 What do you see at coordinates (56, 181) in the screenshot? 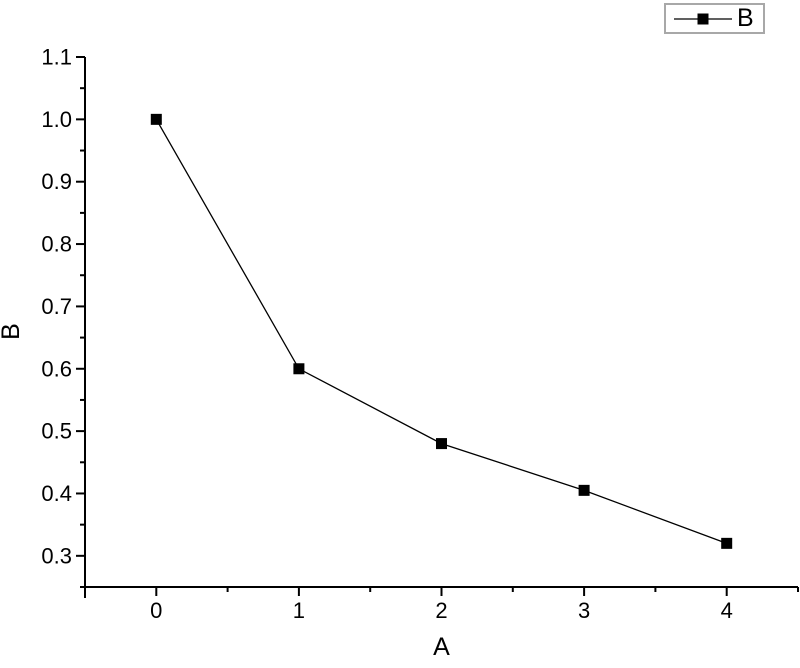
I see `y-tick-label: 0.9` at bounding box center [56, 181].